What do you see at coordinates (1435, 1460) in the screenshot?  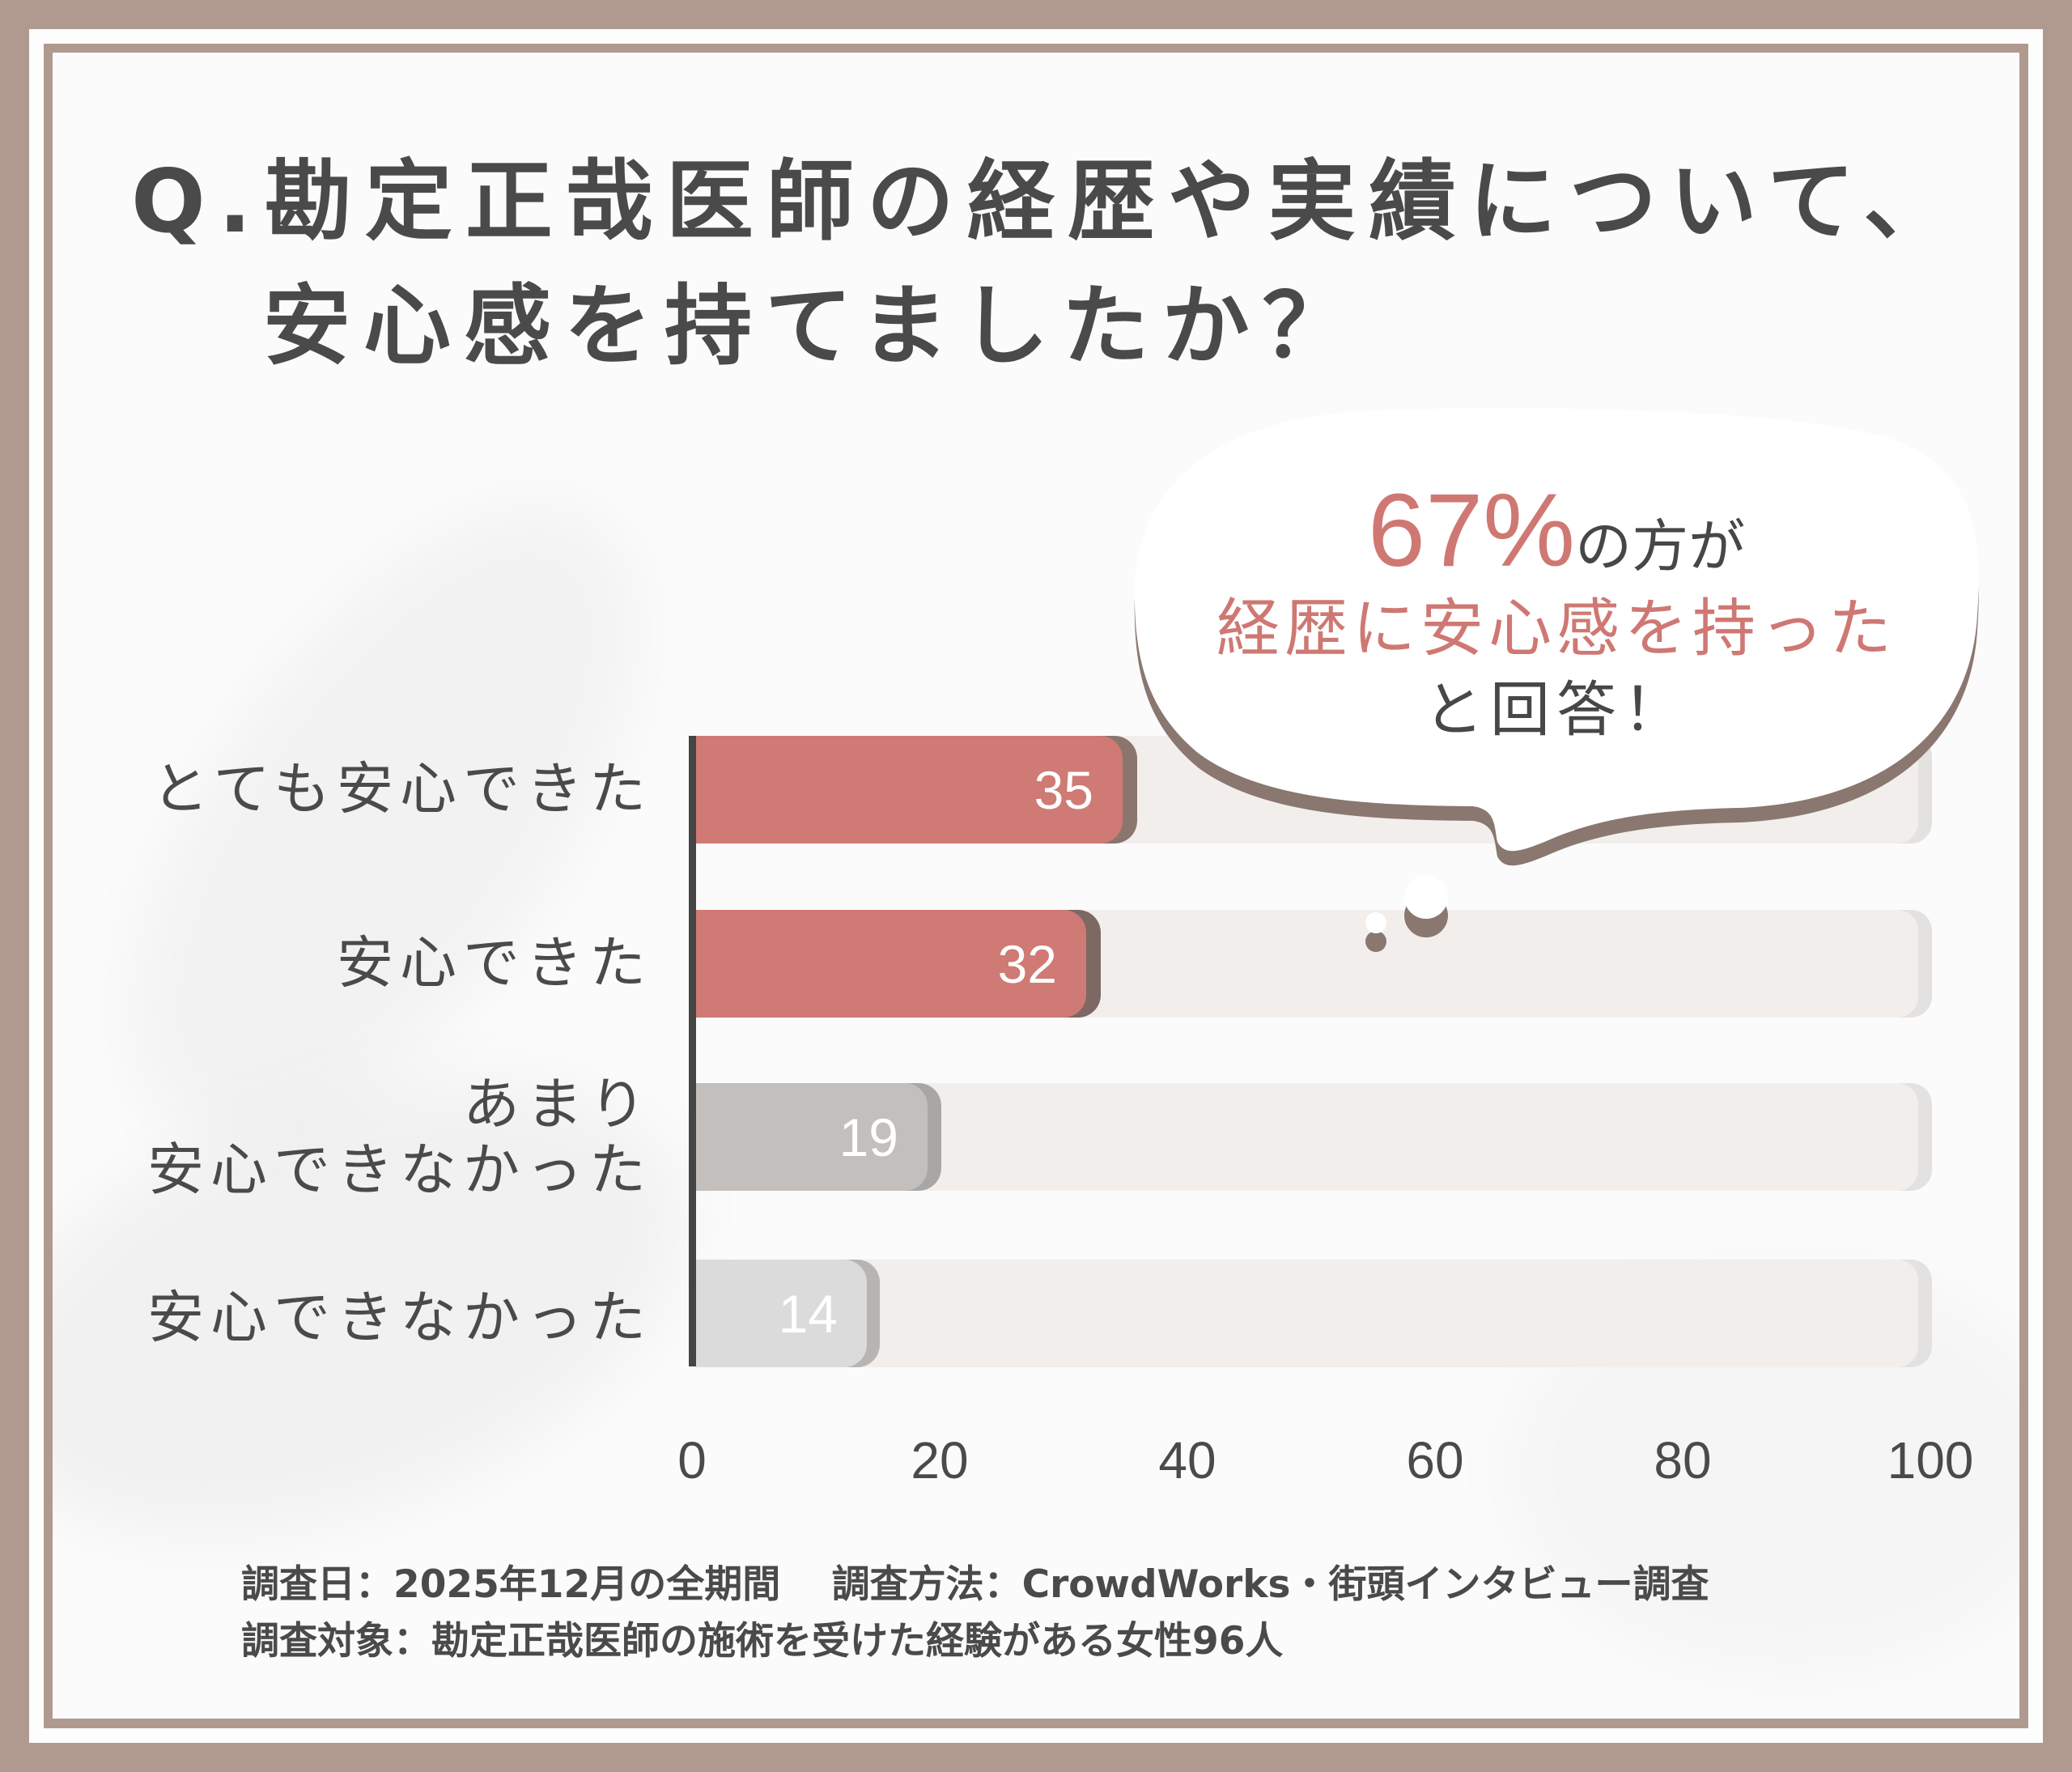 I see `x-tick-label: 60` at bounding box center [1435, 1460].